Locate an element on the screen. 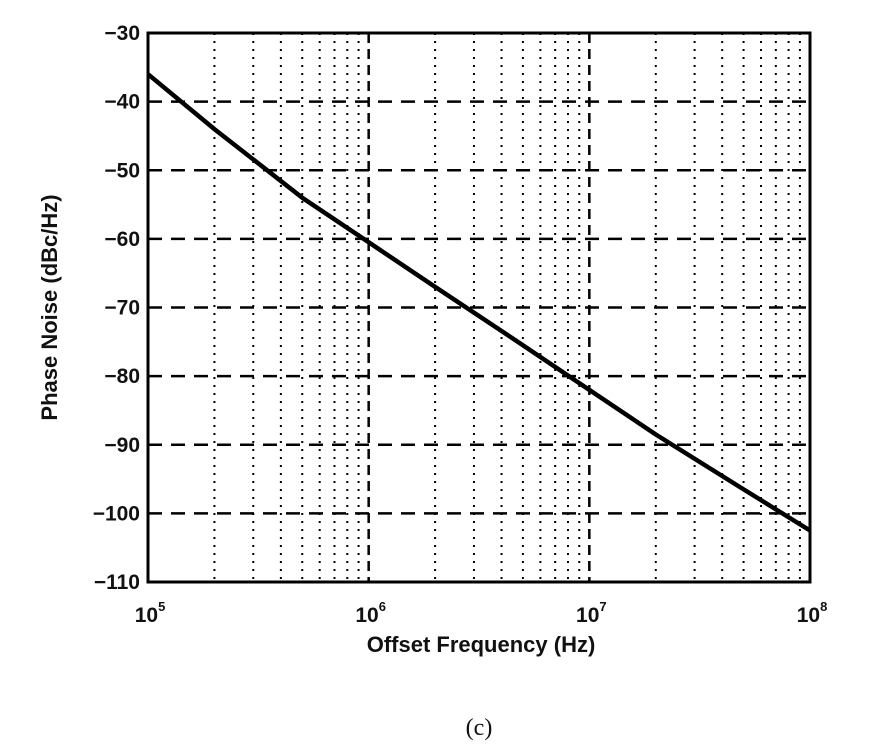 This screenshot has width=869, height=752. x-tick-labels: 10⁵ 10⁶ 10⁷ 10⁸ is located at coordinates (481, 613).